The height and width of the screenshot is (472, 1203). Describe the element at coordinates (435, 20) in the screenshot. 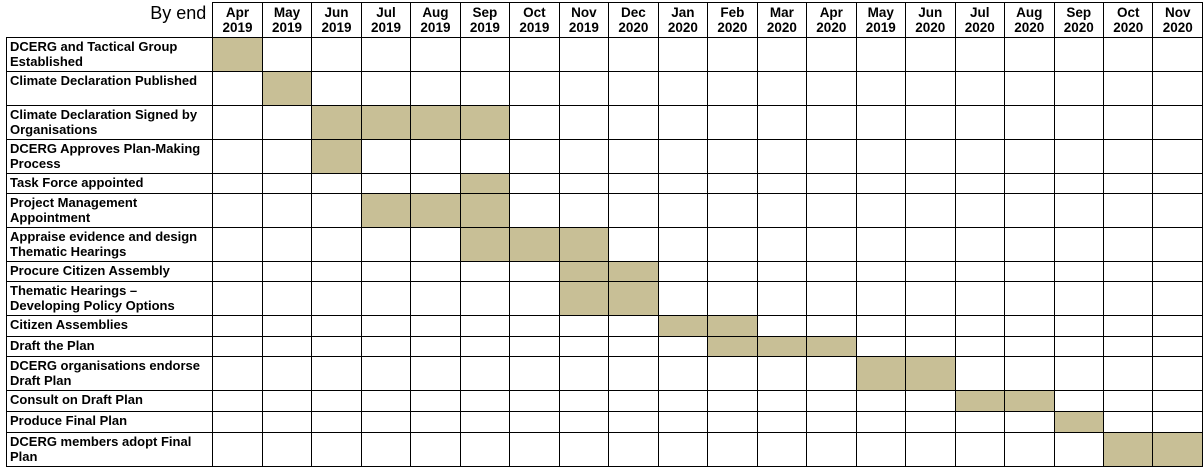

I see `month-header: Aug 2019` at that location.